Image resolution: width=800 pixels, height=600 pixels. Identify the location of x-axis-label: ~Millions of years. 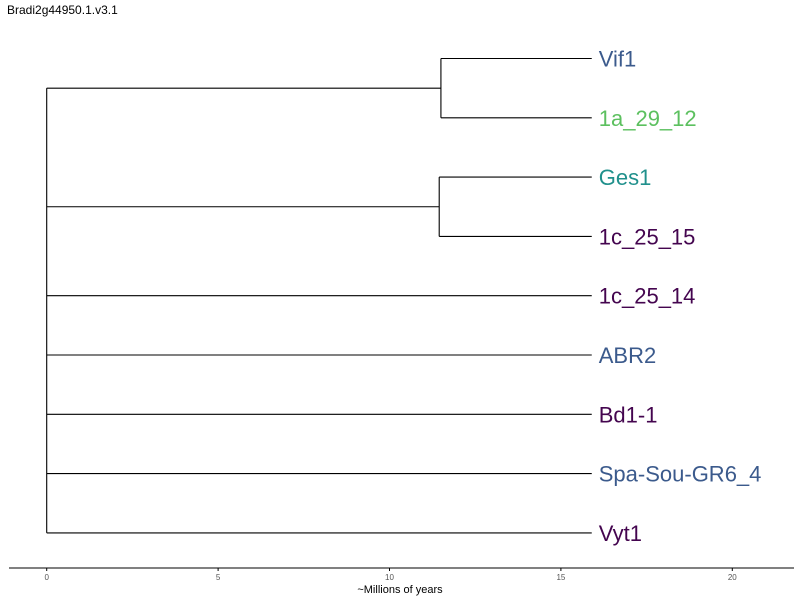
(400, 590).